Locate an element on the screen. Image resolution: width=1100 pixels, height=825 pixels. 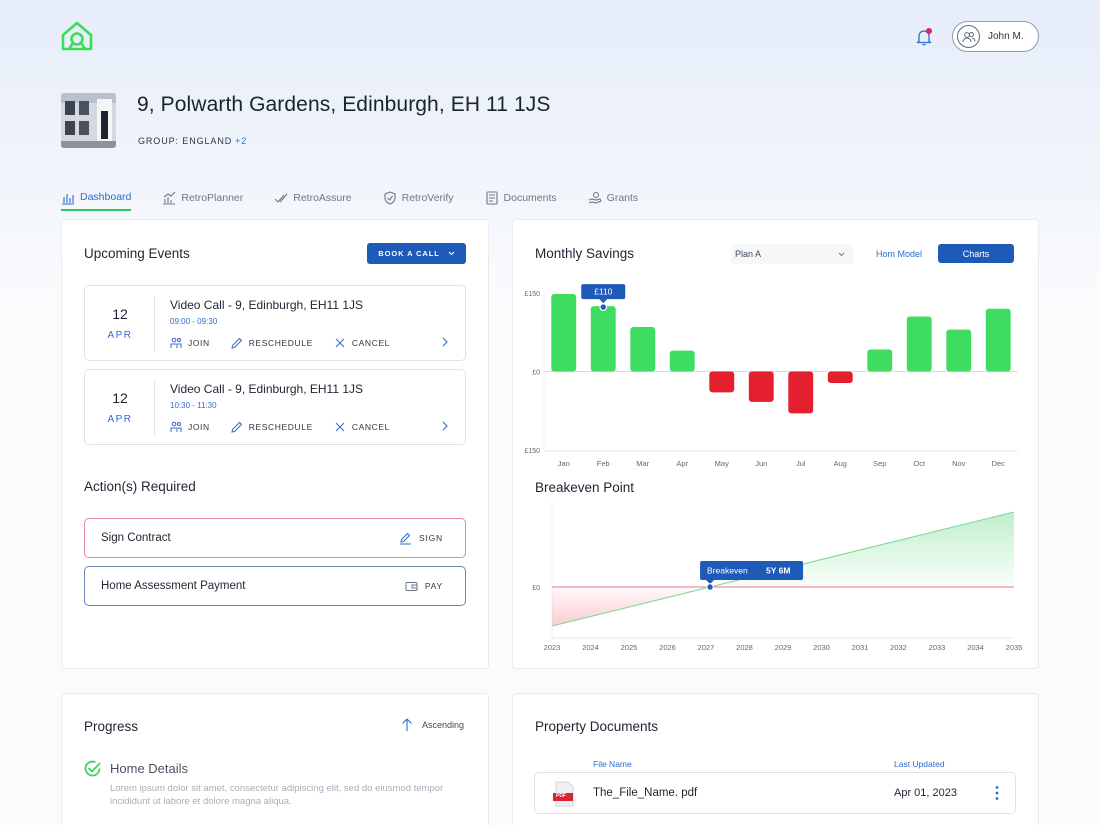
breakeven-tooltip-pointer is located at coordinates (710, 582).